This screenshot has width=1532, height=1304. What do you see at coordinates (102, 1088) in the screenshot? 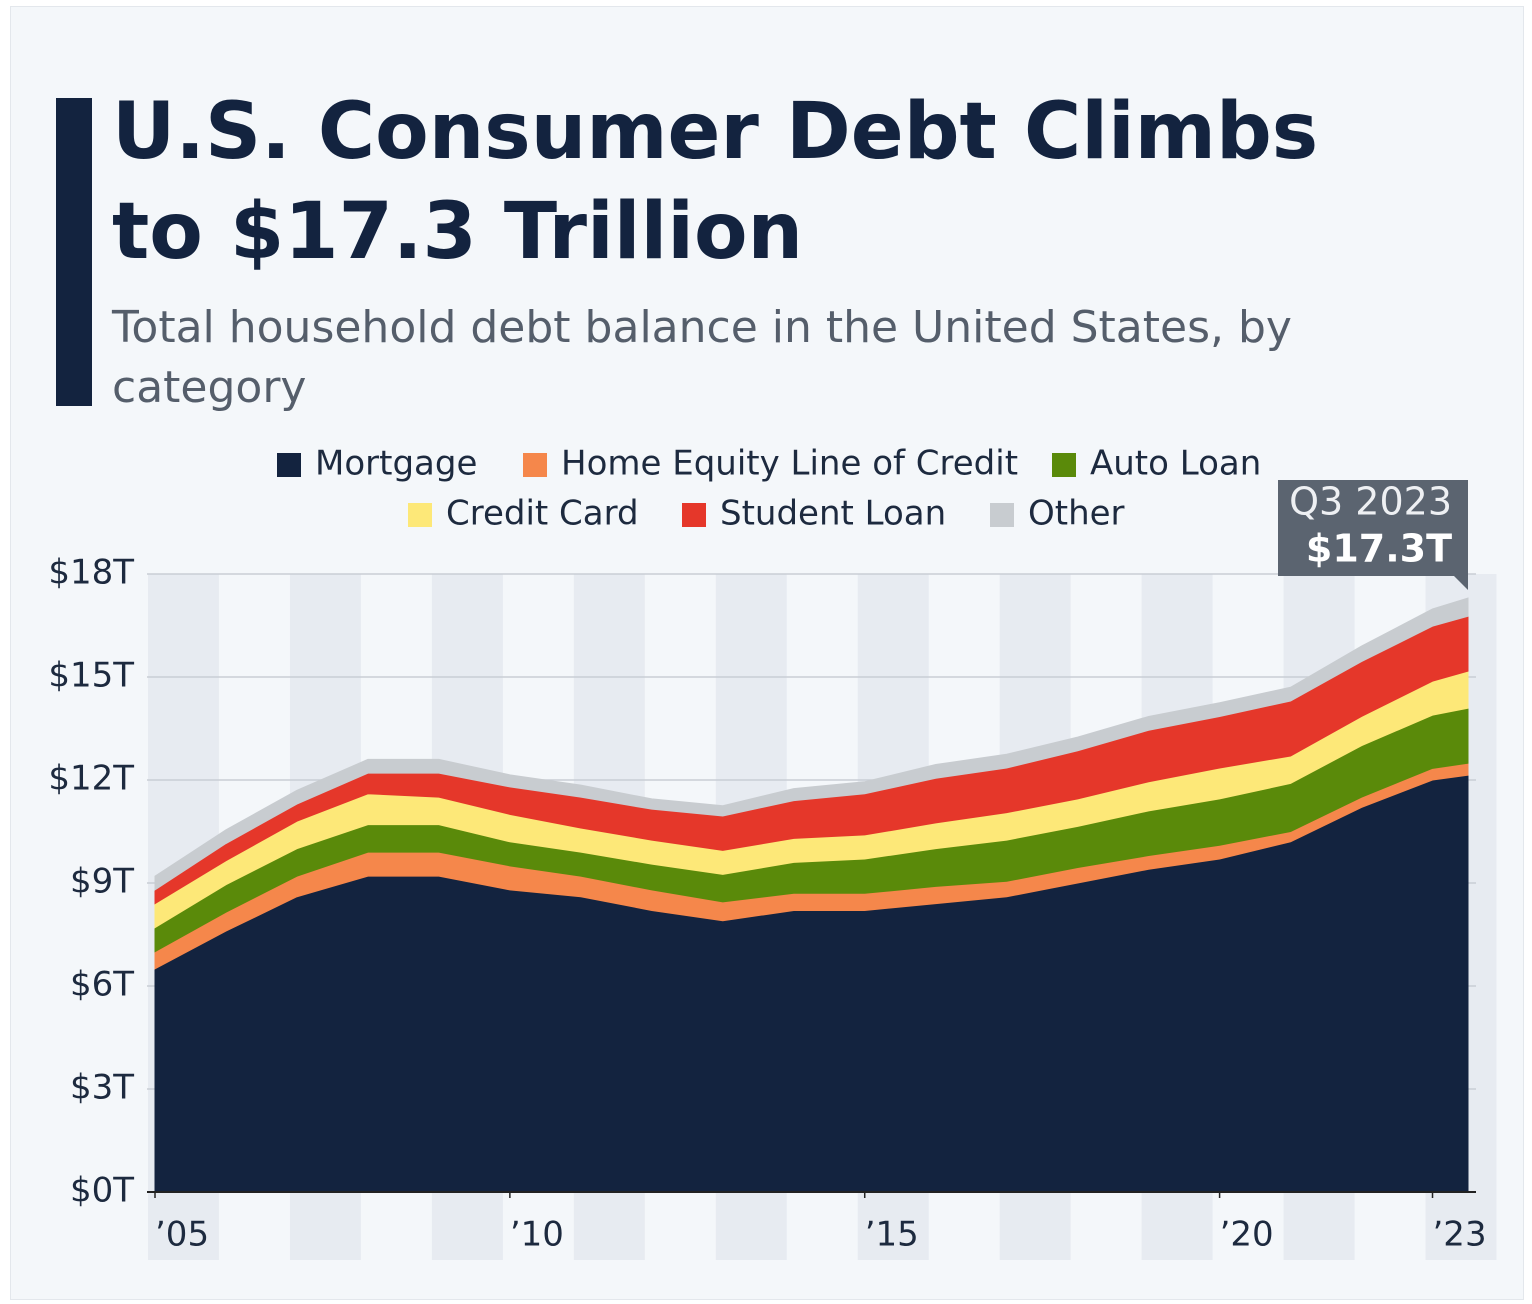
I see `y-tick-label: $3T` at bounding box center [102, 1088].